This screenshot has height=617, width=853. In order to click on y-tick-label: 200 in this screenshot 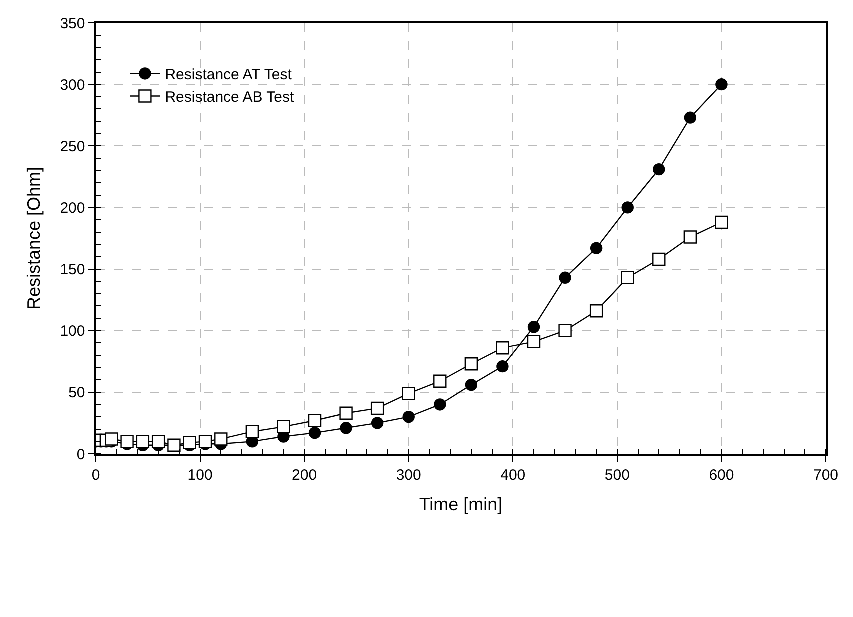, I will do `click(73, 208)`.